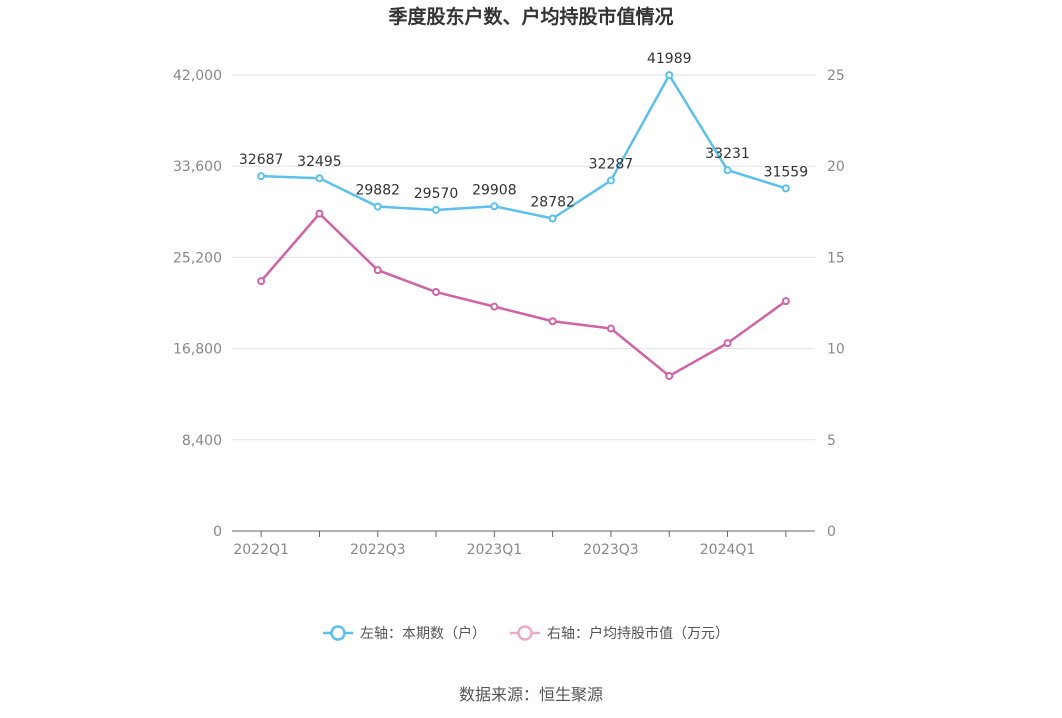 Image resolution: width=1062 pixels, height=718 pixels. Describe the element at coordinates (836, 258) in the screenshot. I see `y-right-tick-label: 15` at that location.